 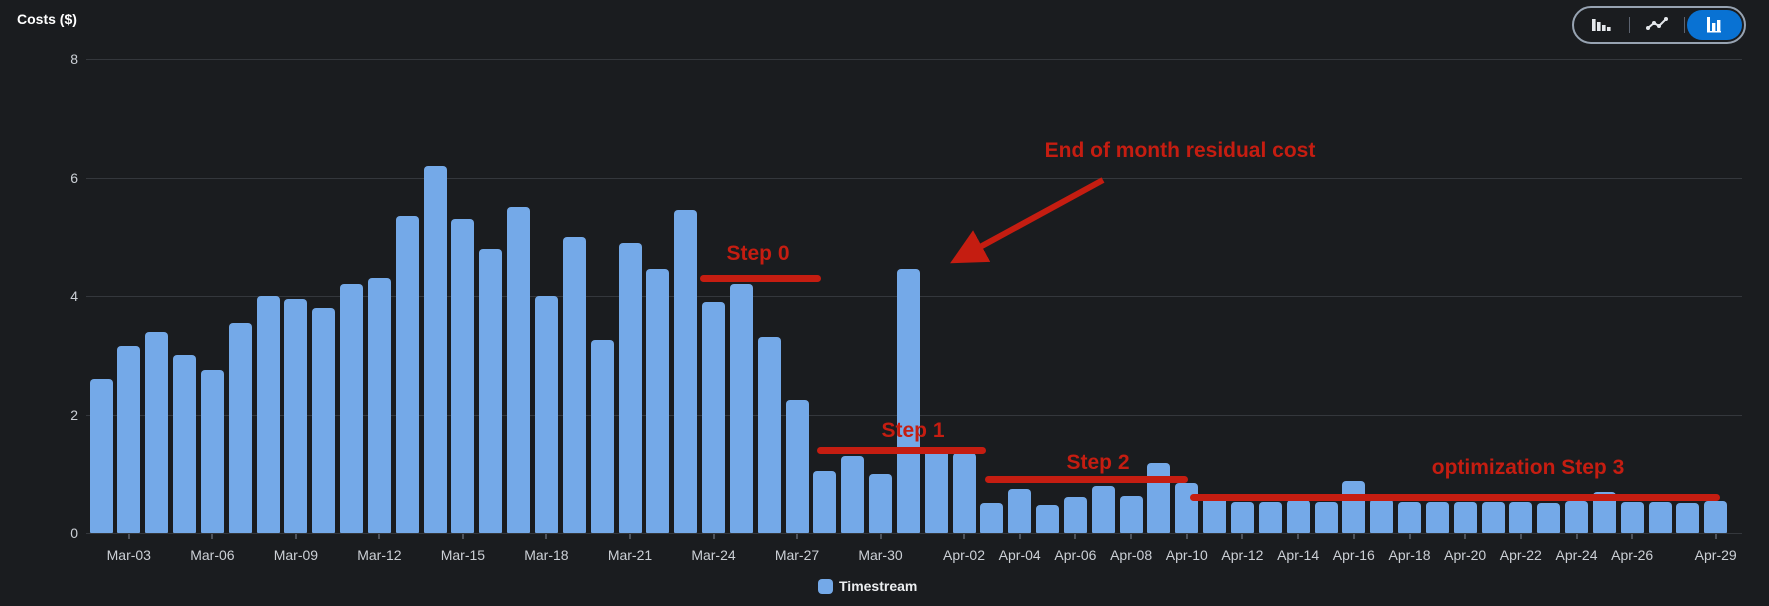 I want to click on legend-swatch, so click(x=825, y=586).